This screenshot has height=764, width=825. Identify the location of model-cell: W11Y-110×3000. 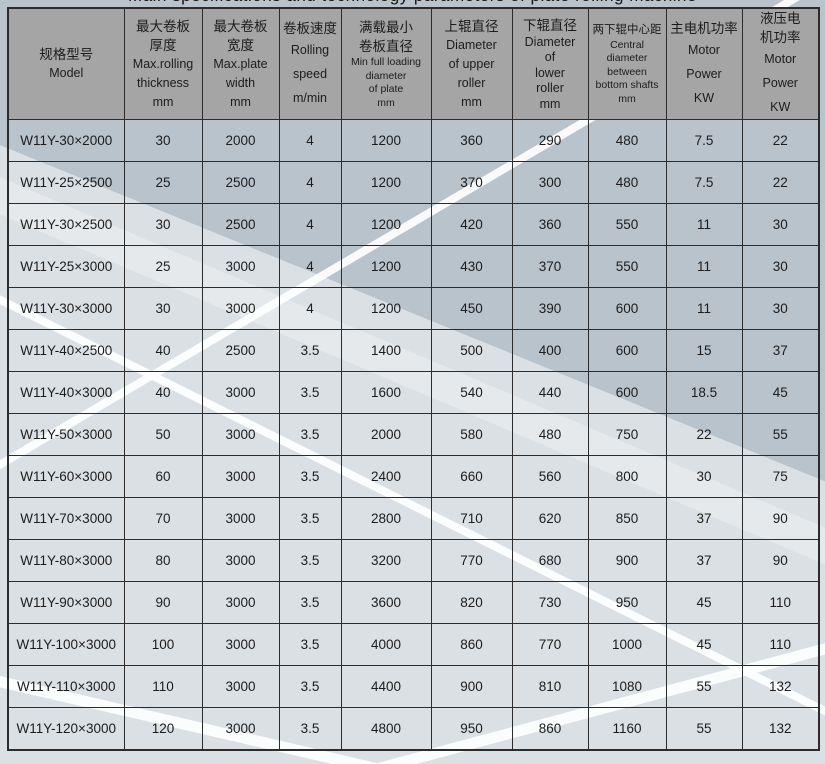
(66, 686).